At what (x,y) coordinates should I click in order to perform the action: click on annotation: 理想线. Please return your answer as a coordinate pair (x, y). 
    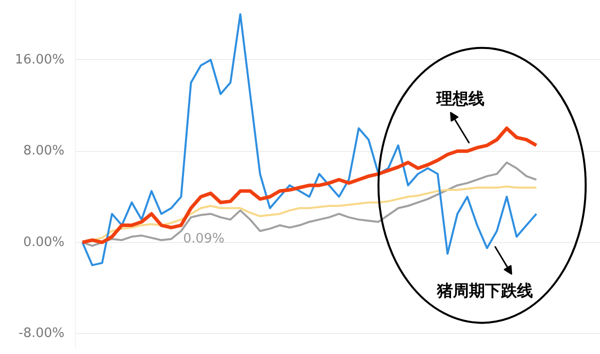
    Looking at the image, I should click on (459, 98).